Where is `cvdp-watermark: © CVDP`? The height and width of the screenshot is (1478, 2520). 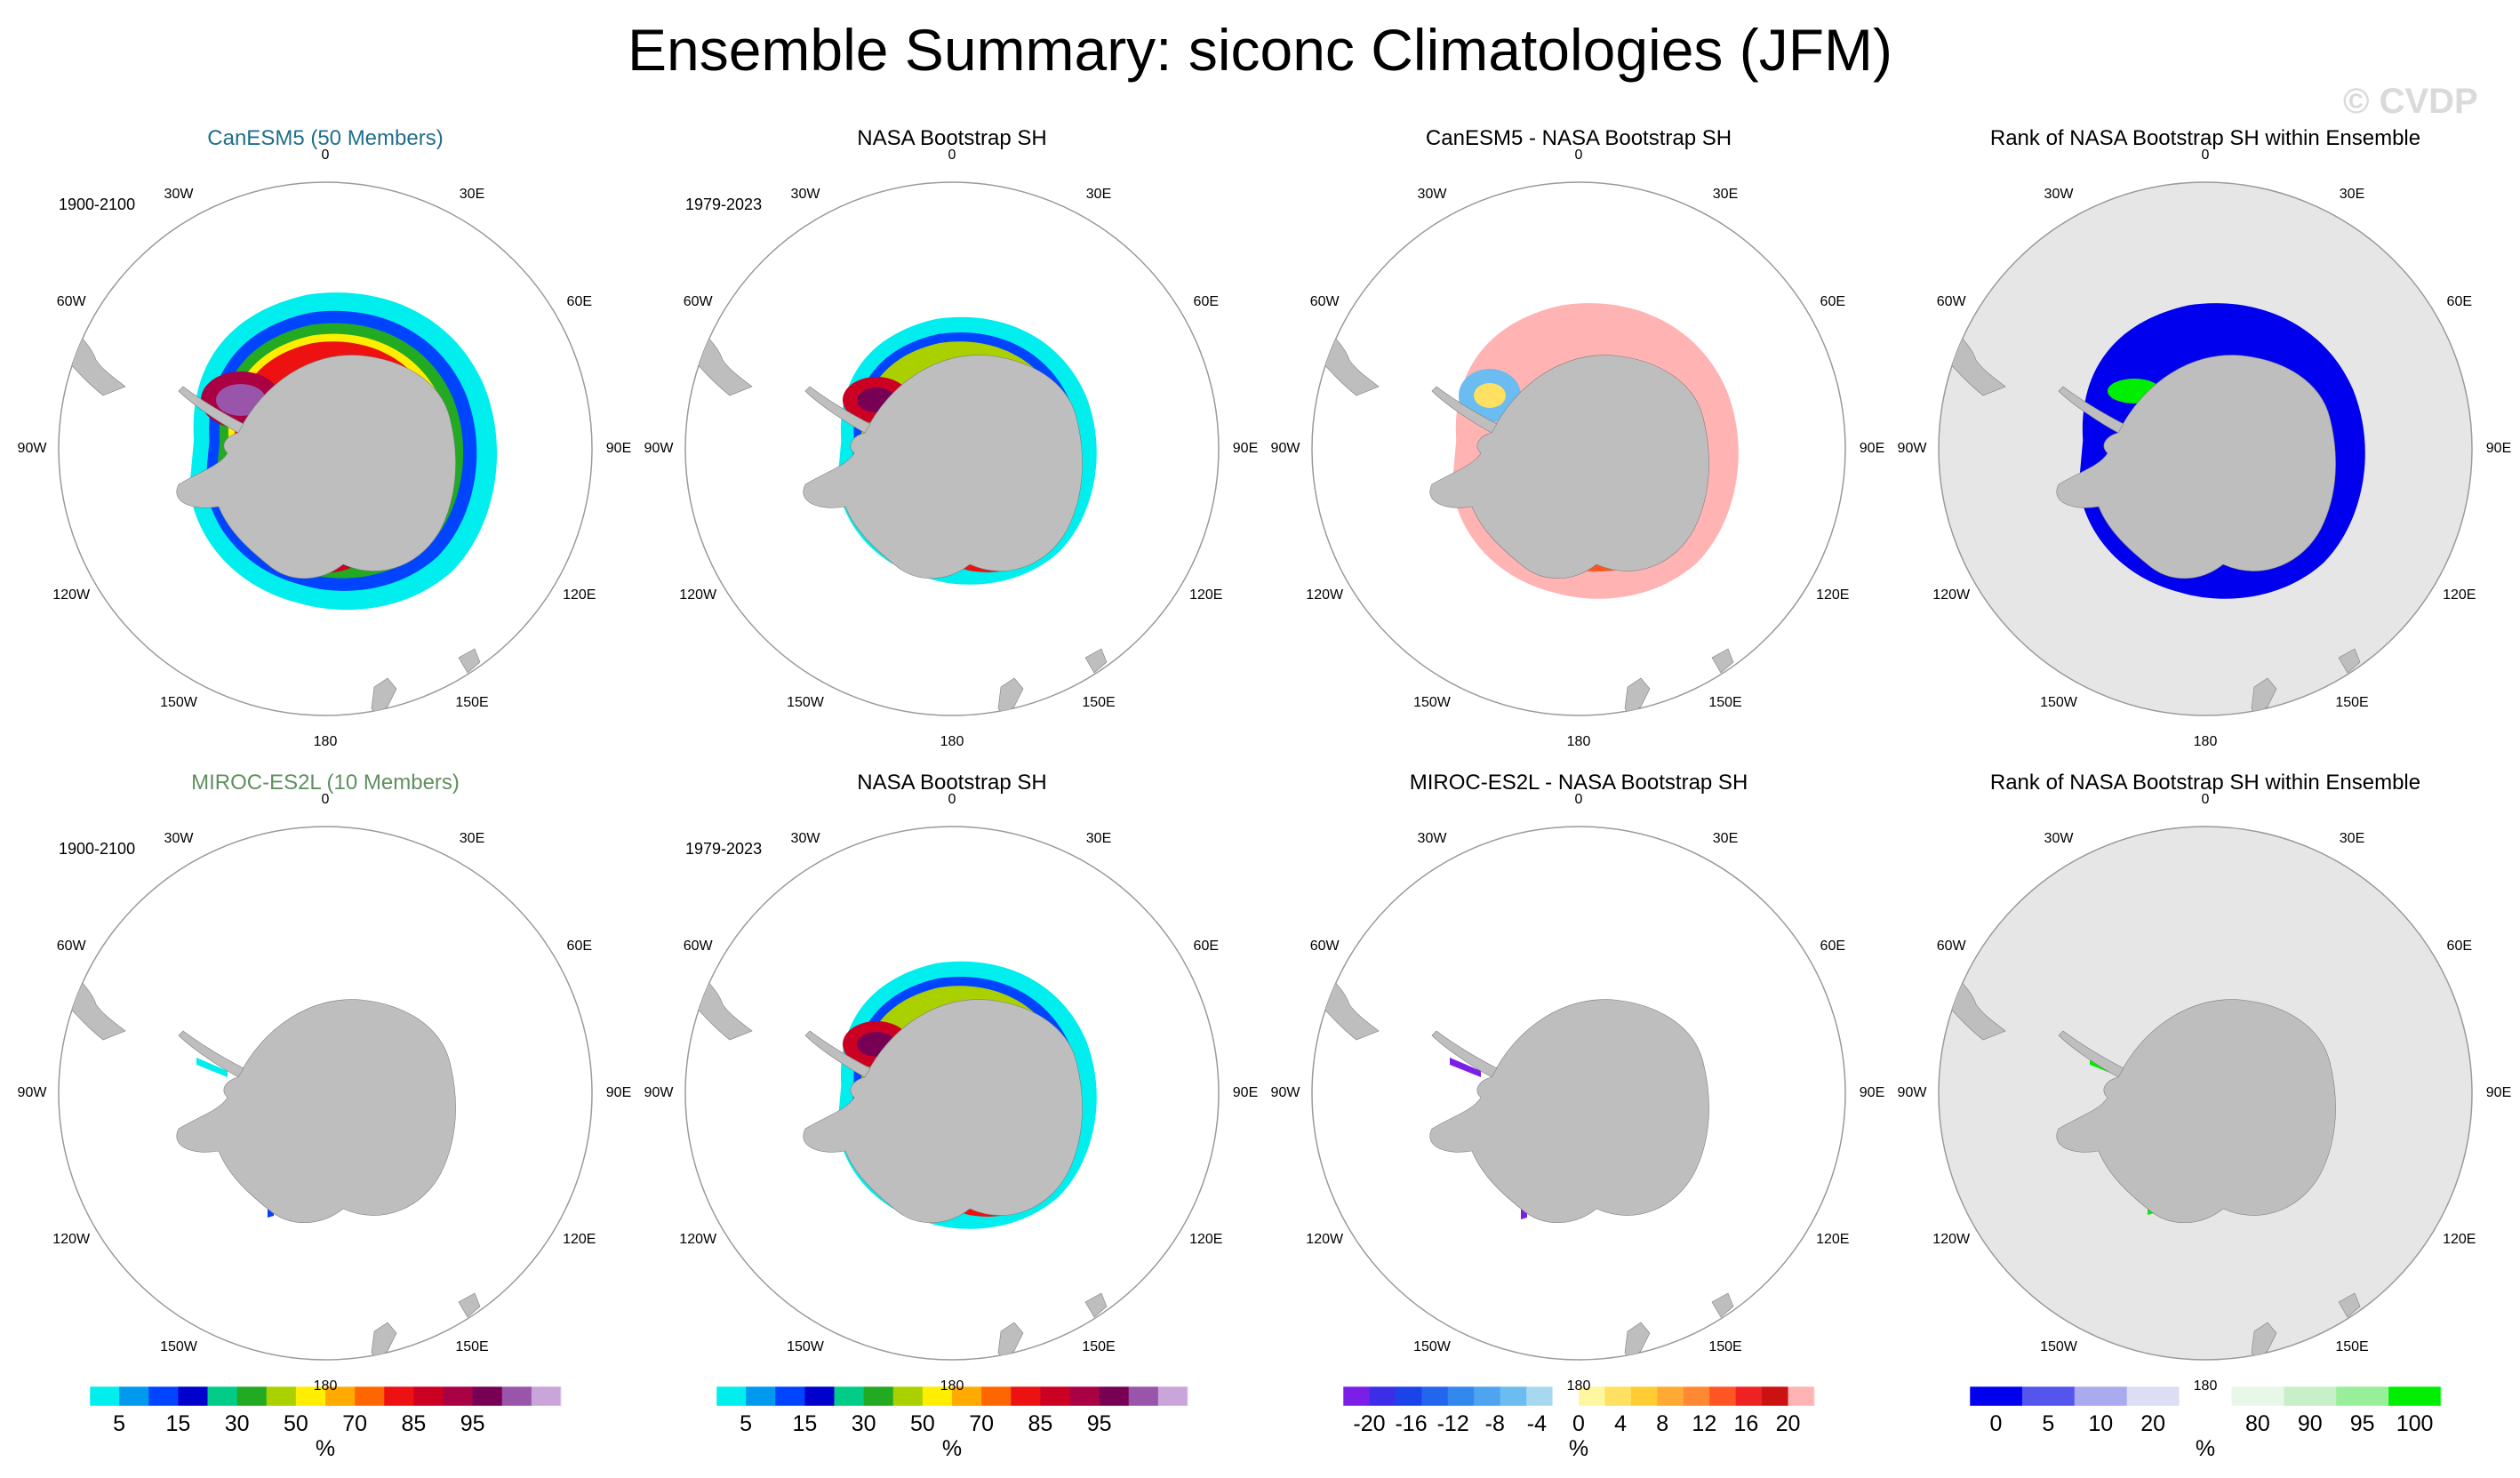
cvdp-watermark: © CVDP is located at coordinates (2410, 101).